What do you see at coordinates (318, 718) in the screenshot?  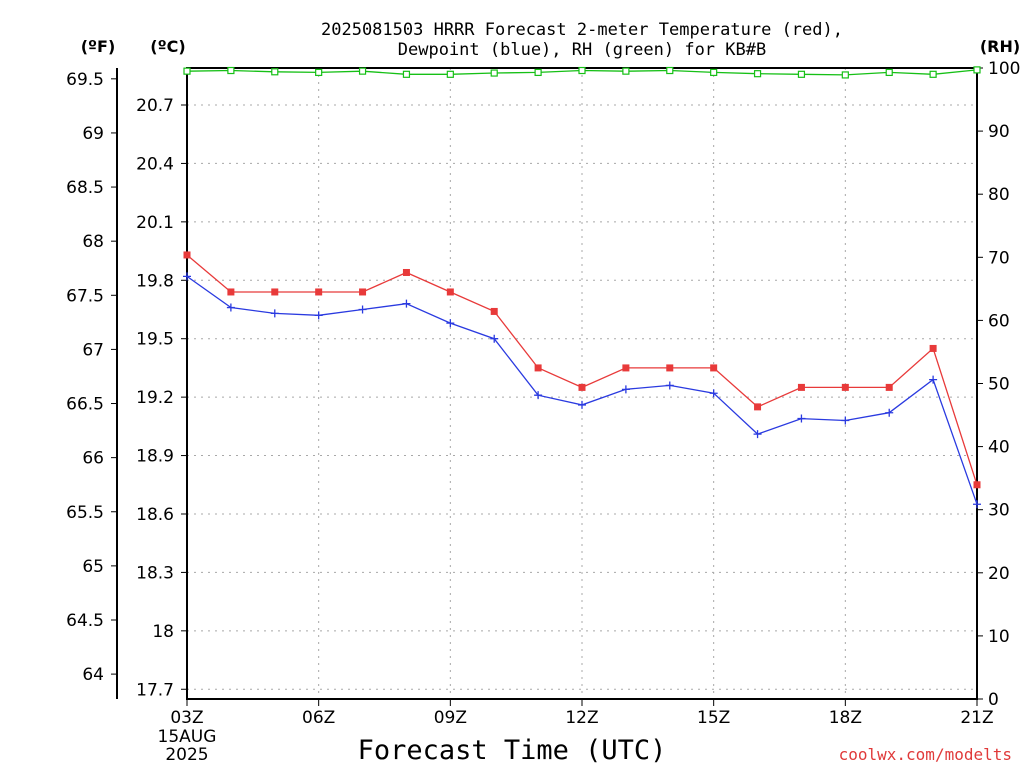 I see `x-tick-label: 06Z` at bounding box center [318, 718].